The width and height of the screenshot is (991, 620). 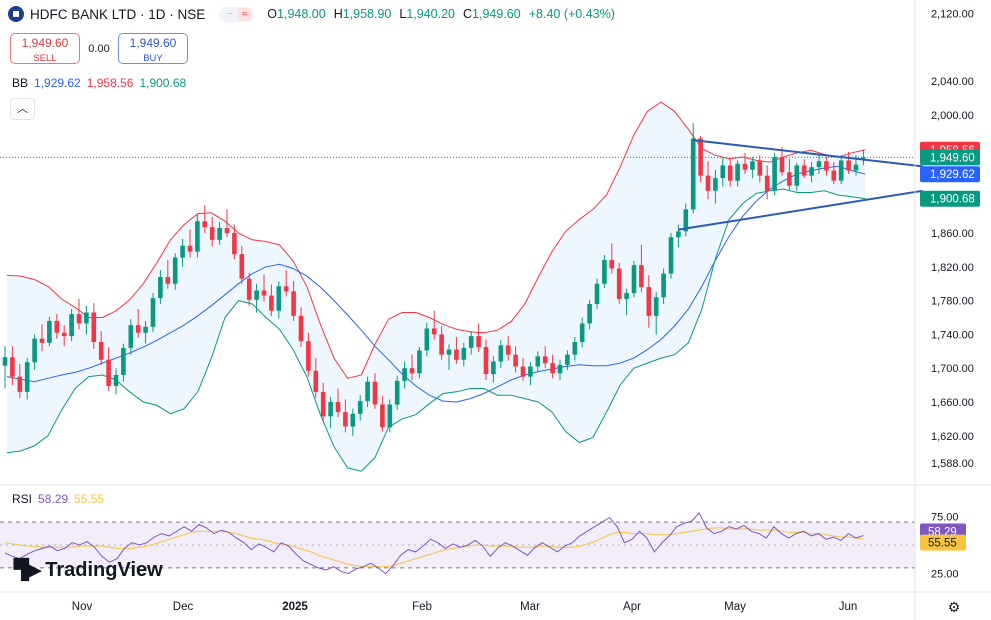 I want to click on price-tick-label: 1,588.00, so click(x=952, y=464).